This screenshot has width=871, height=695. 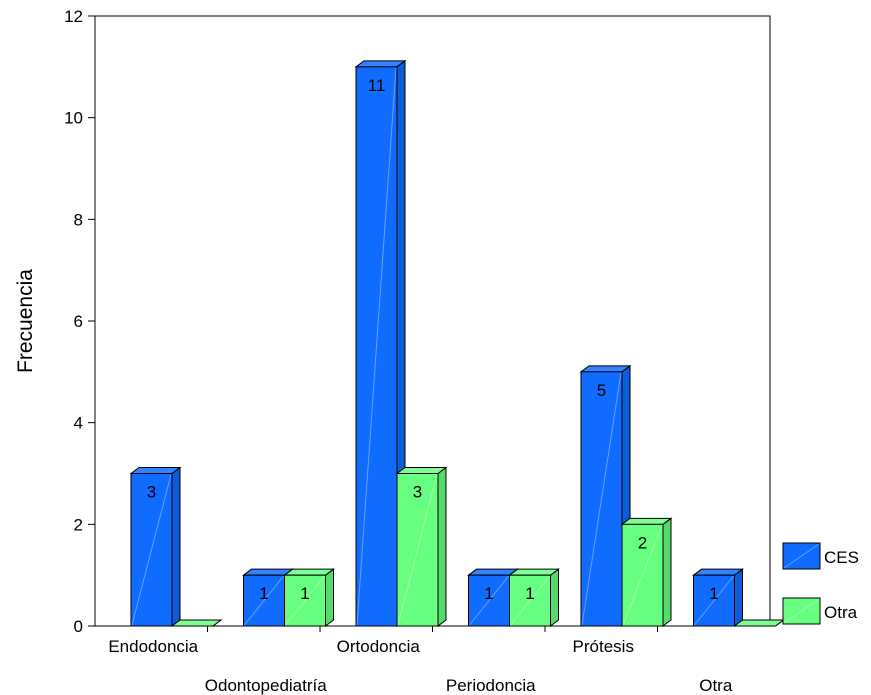 What do you see at coordinates (78, 626) in the screenshot?
I see `y-tick-label: 0` at bounding box center [78, 626].